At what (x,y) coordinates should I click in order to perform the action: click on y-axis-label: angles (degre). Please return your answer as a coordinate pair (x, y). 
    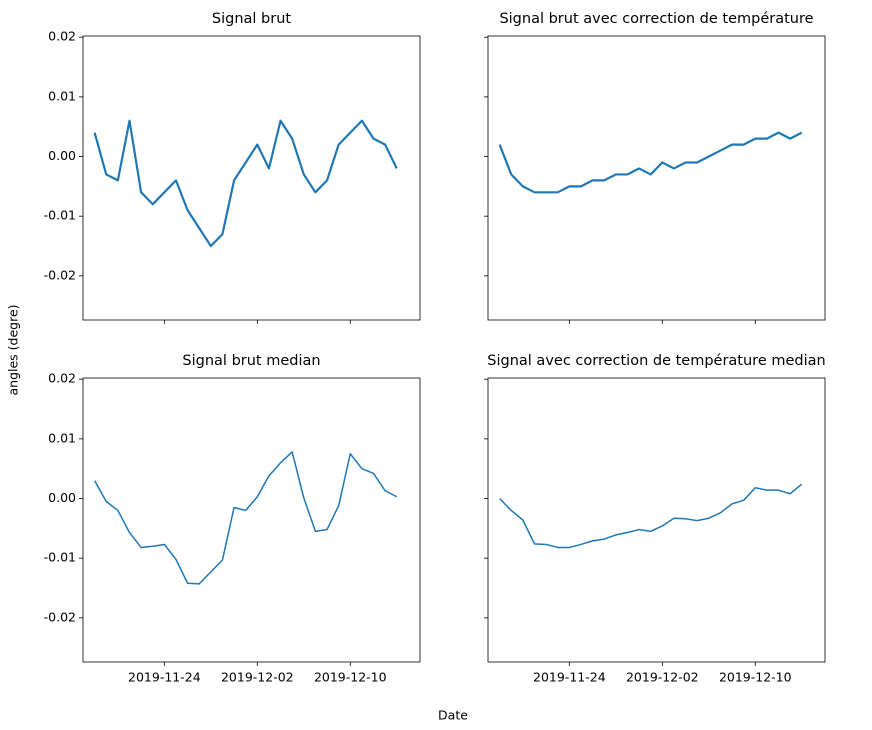
    Looking at the image, I should click on (13, 349).